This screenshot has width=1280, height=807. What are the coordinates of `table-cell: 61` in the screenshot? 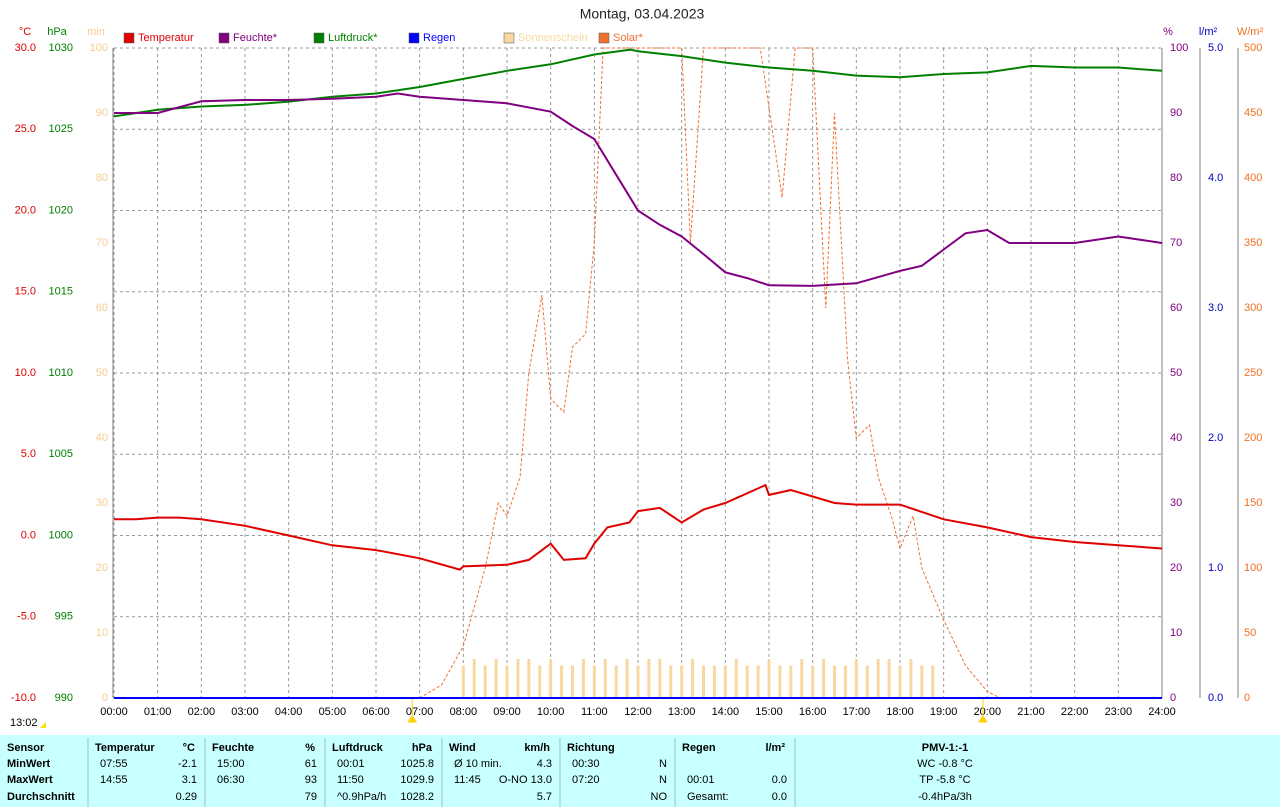 It's located at (311, 764).